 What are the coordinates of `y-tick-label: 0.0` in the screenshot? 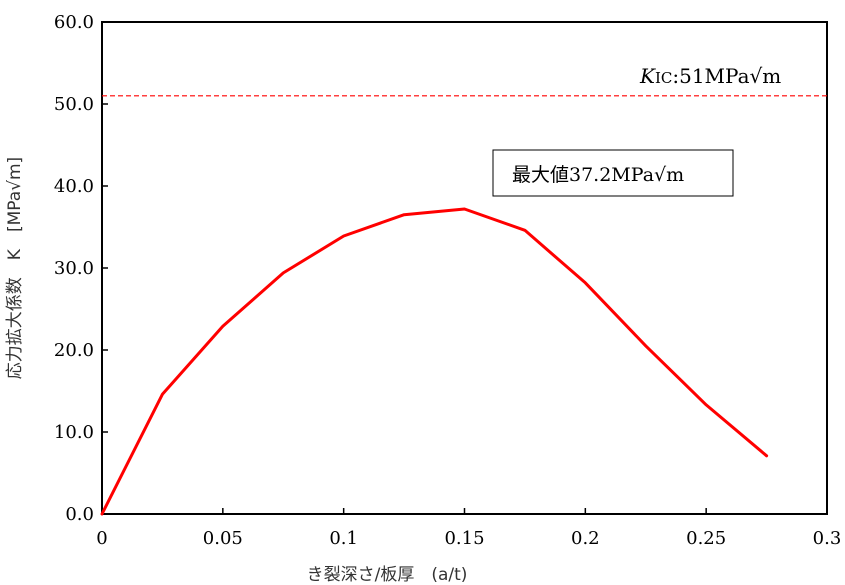 It's located at (79, 514).